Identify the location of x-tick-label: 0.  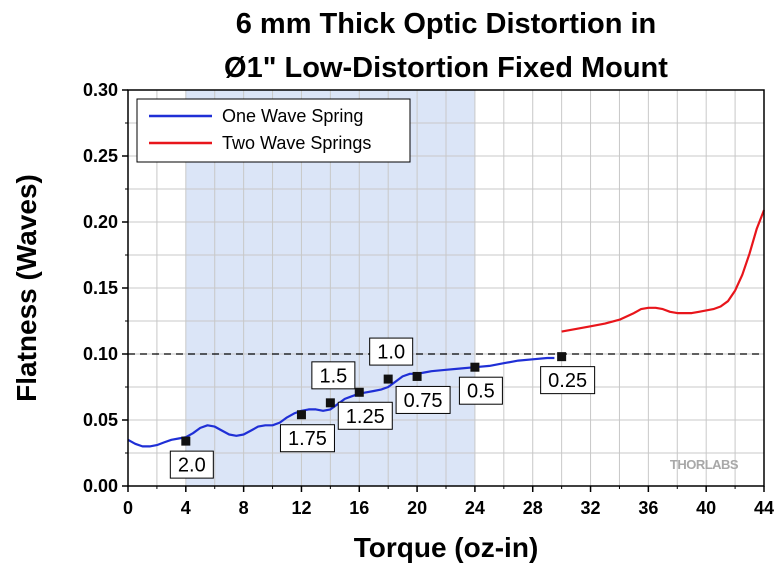
(128, 508).